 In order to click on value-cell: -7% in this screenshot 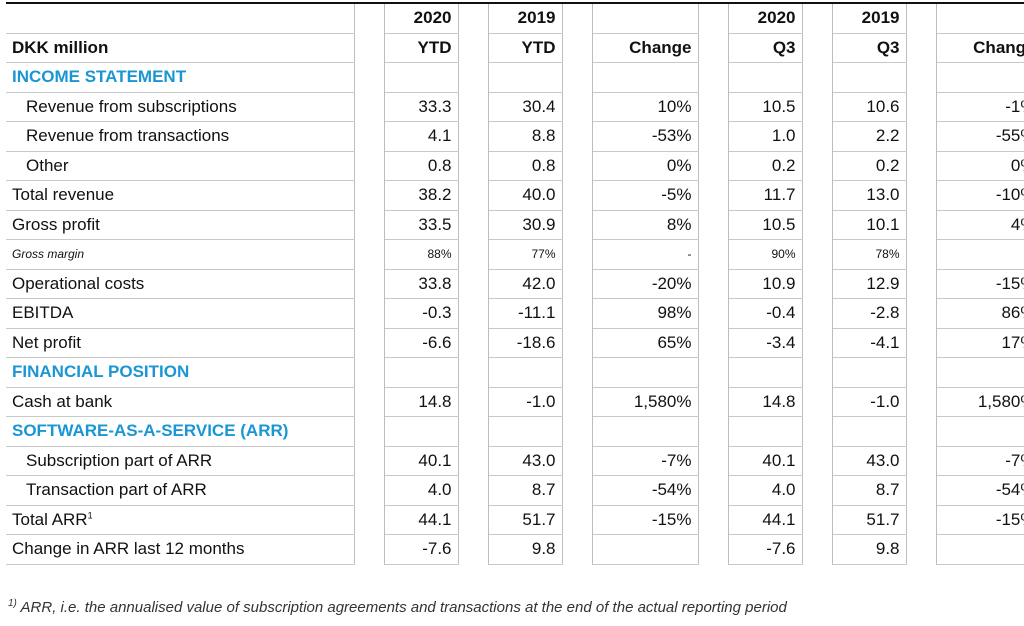, I will do `click(645, 461)`.